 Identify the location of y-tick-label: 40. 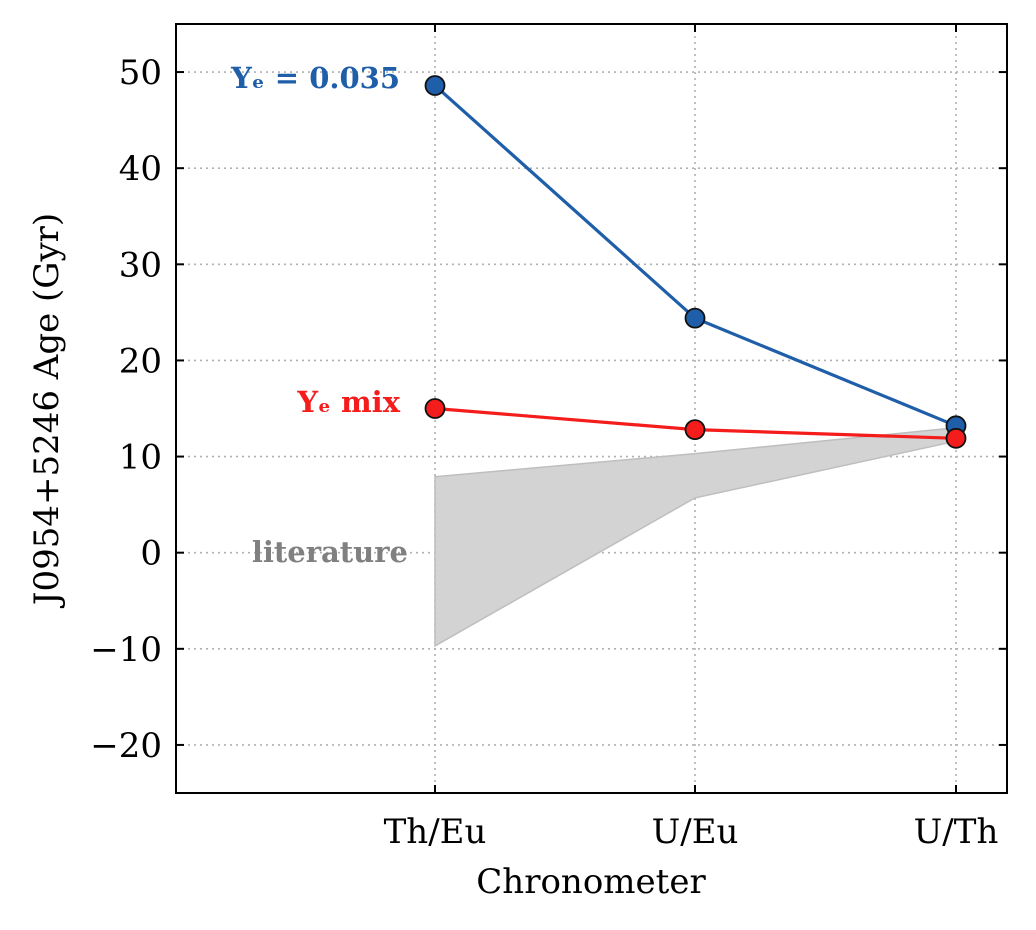
(140, 169).